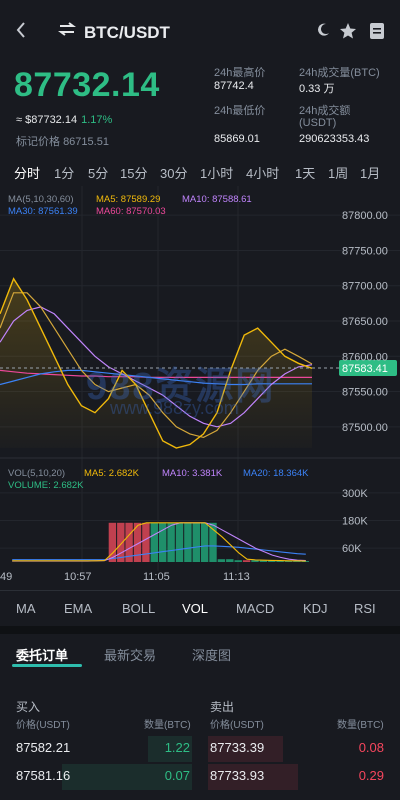 This screenshot has height=800, width=400. I want to click on vol-ma5-legend: MA5: 2.682K, so click(111, 473).